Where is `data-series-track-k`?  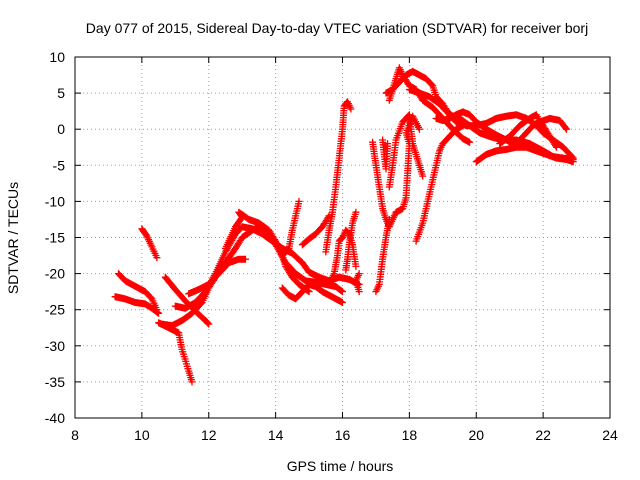 data-series-track-k is located at coordinates (290, 228).